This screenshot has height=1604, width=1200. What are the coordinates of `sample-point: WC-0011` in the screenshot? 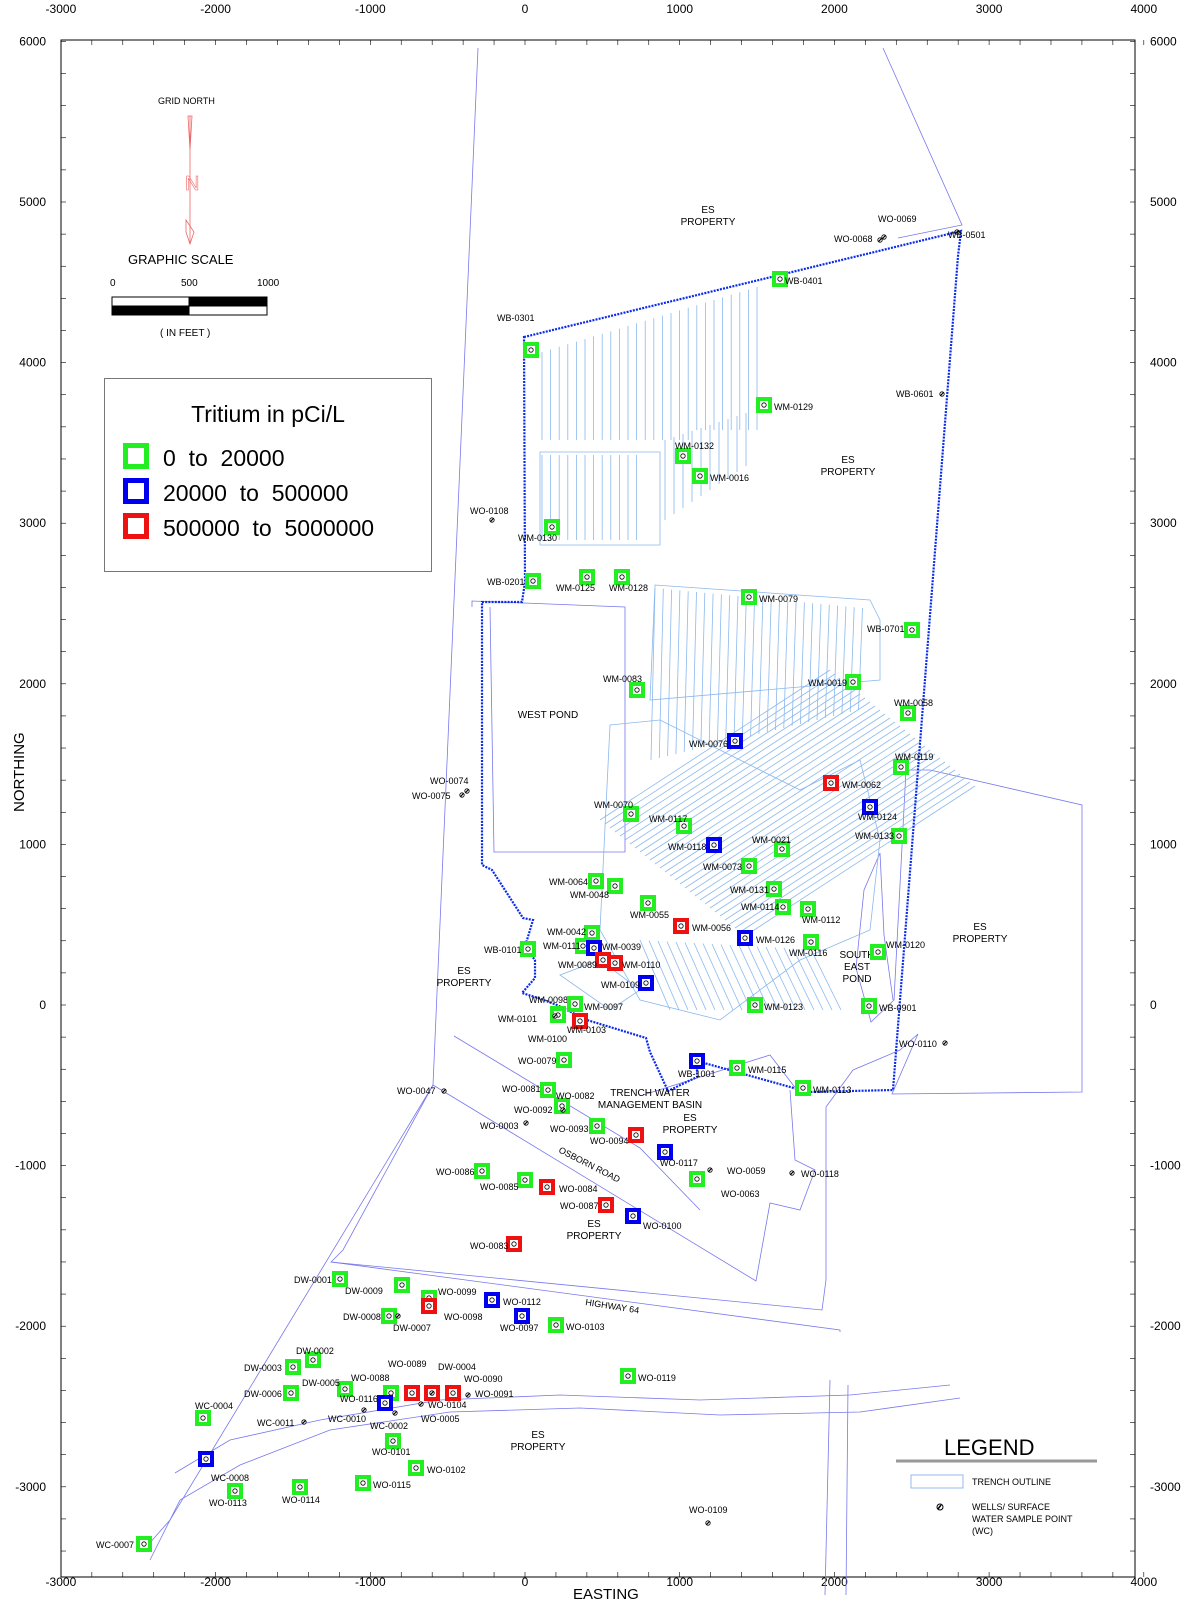 It's located at (282, 1423).